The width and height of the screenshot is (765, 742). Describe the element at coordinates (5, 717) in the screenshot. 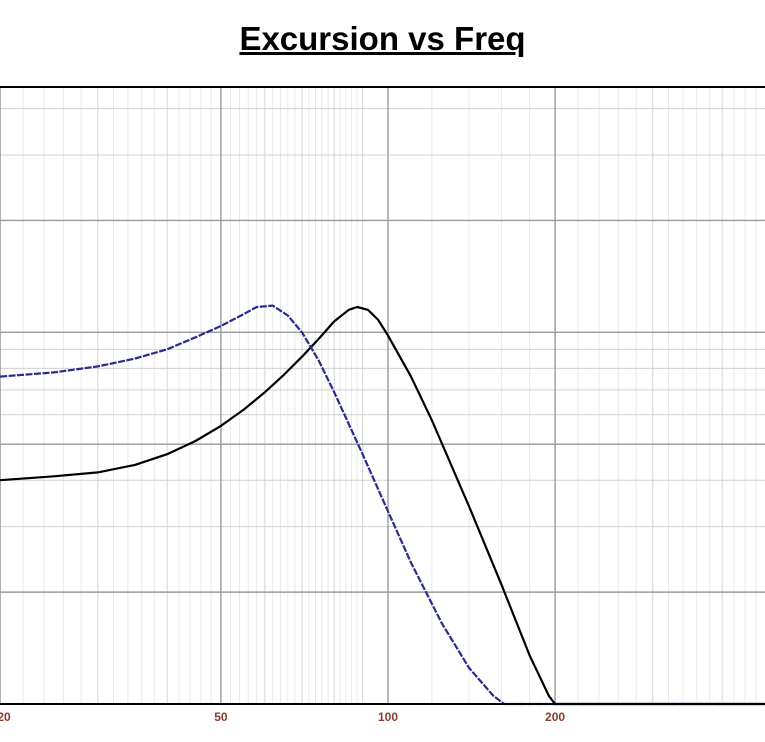

I see `x-tick-label-20: 20` at that location.